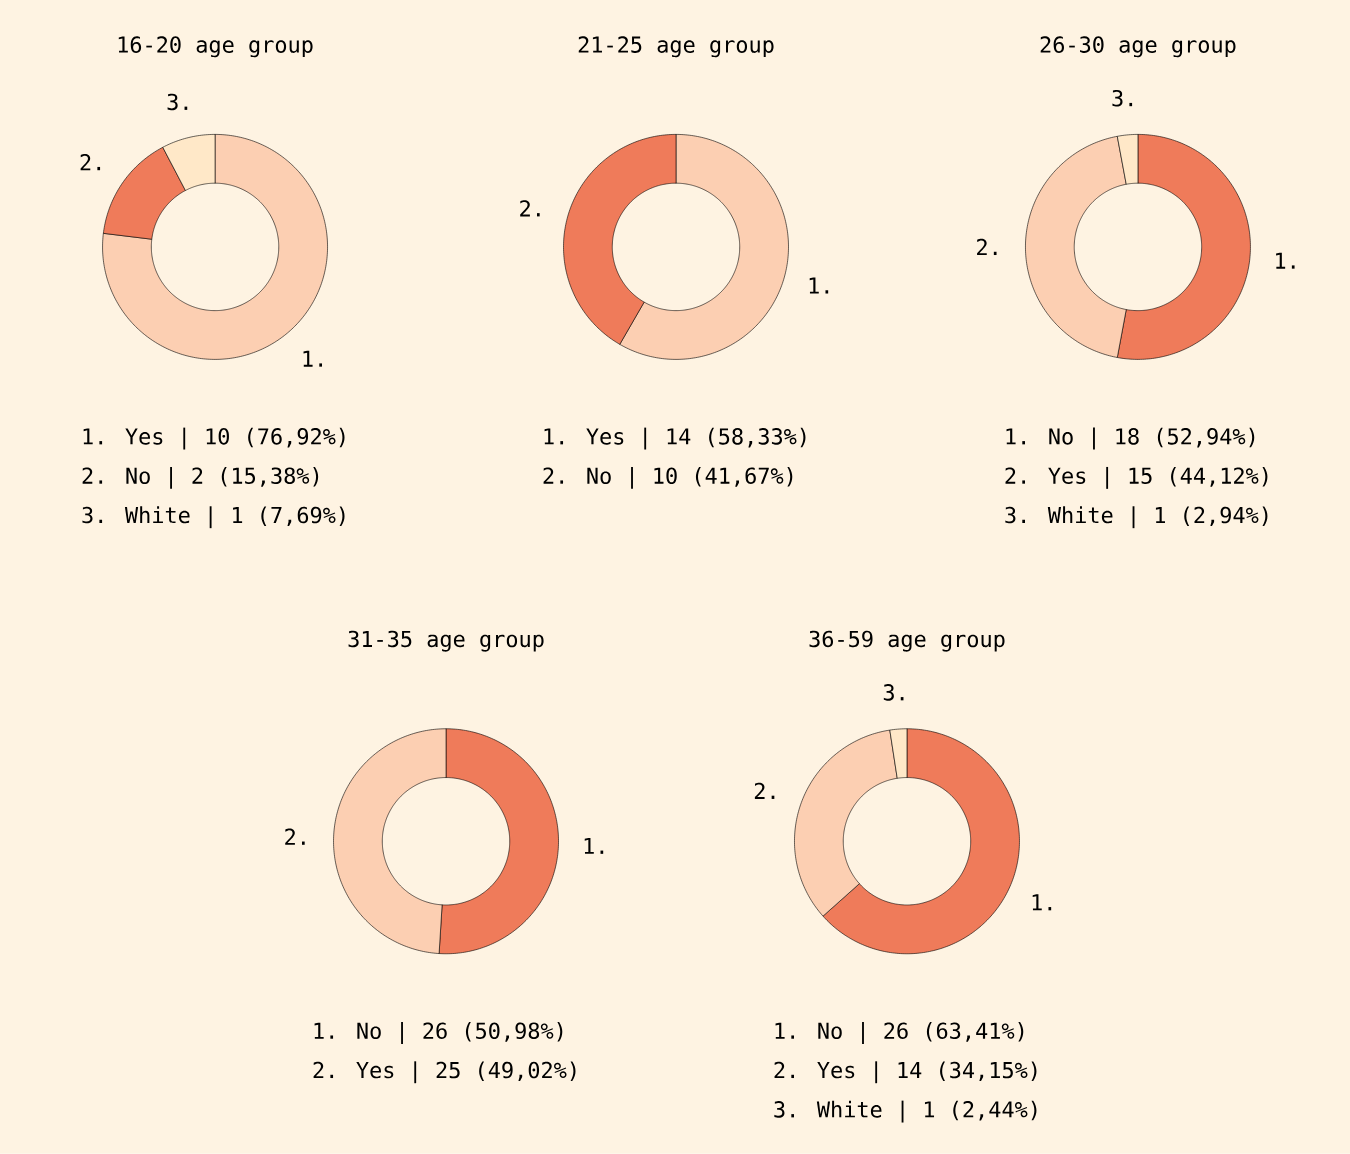 Image resolution: width=1350 pixels, height=1154 pixels. Describe the element at coordinates (446, 641) in the screenshot. I see `chart-title: 31-35 age group` at that location.